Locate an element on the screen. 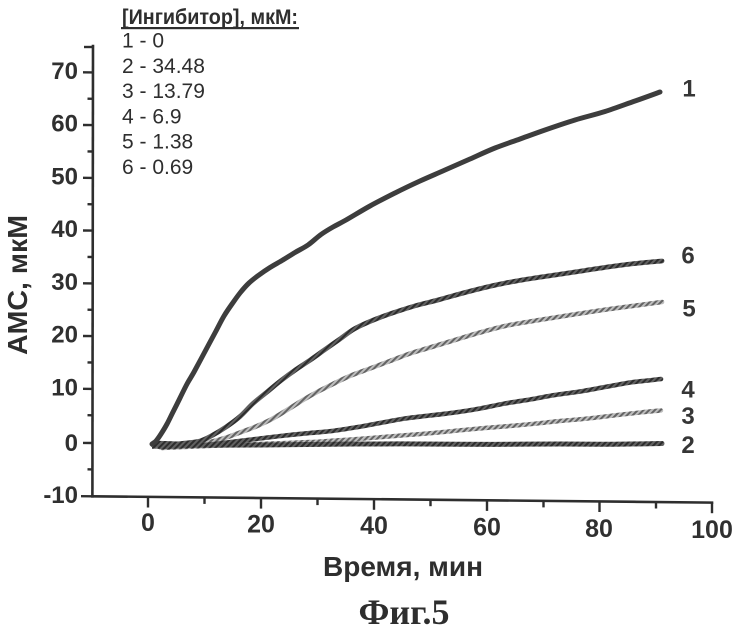 The image size is (742, 635). svg-text: 2 - 34.48 is located at coordinates (163, 66).